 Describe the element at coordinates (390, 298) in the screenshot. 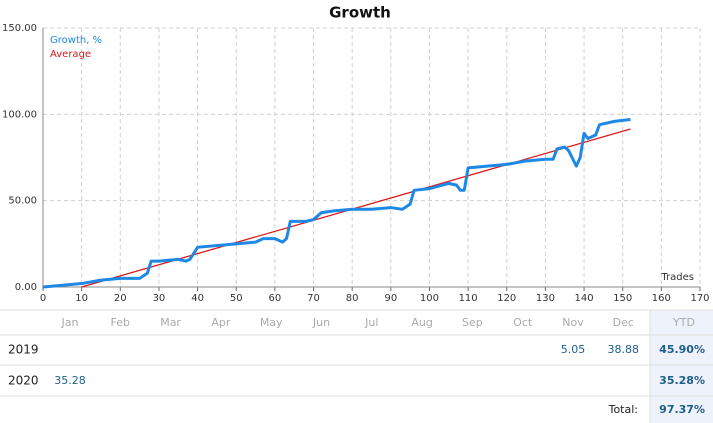

I see `x-tick-label: 90` at that location.